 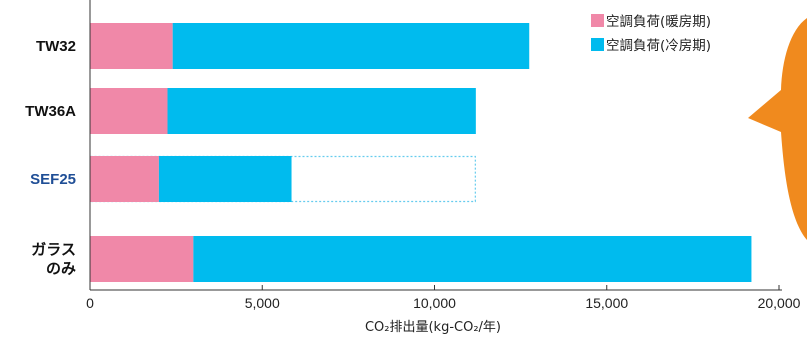 What do you see at coordinates (606, 303) in the screenshot?
I see `x-tick-label-3: 15,000` at bounding box center [606, 303].